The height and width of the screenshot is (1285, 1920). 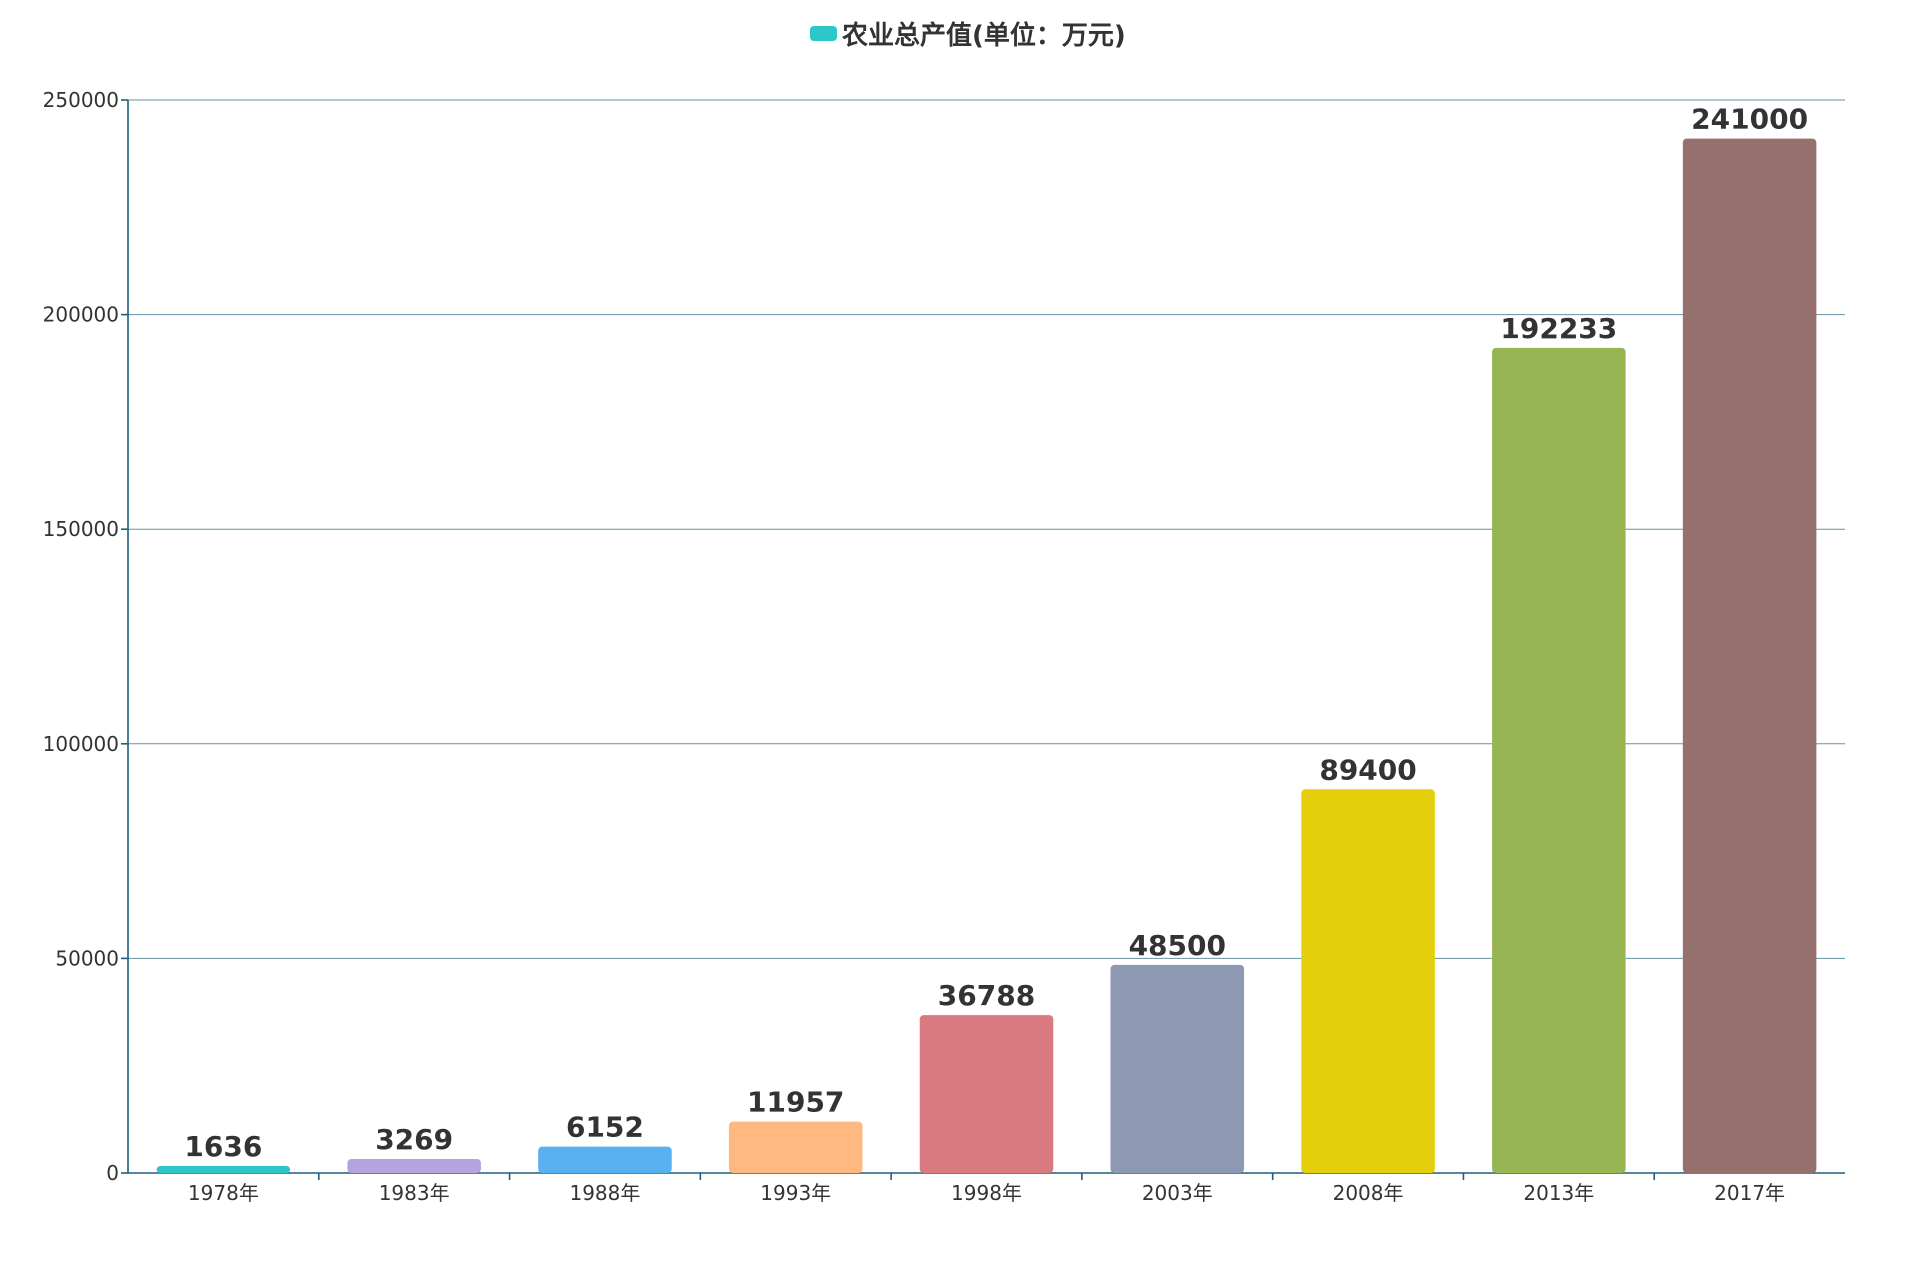 I want to click on bar-value-label: 36788, so click(x=986, y=995).